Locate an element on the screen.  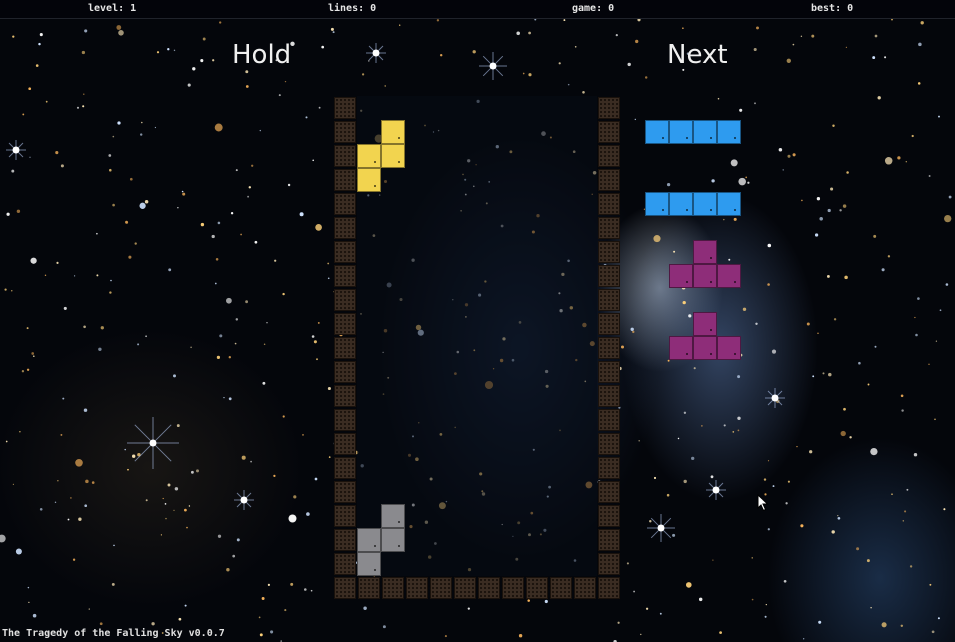
mouse-pointer-icon is located at coordinates (763, 503).